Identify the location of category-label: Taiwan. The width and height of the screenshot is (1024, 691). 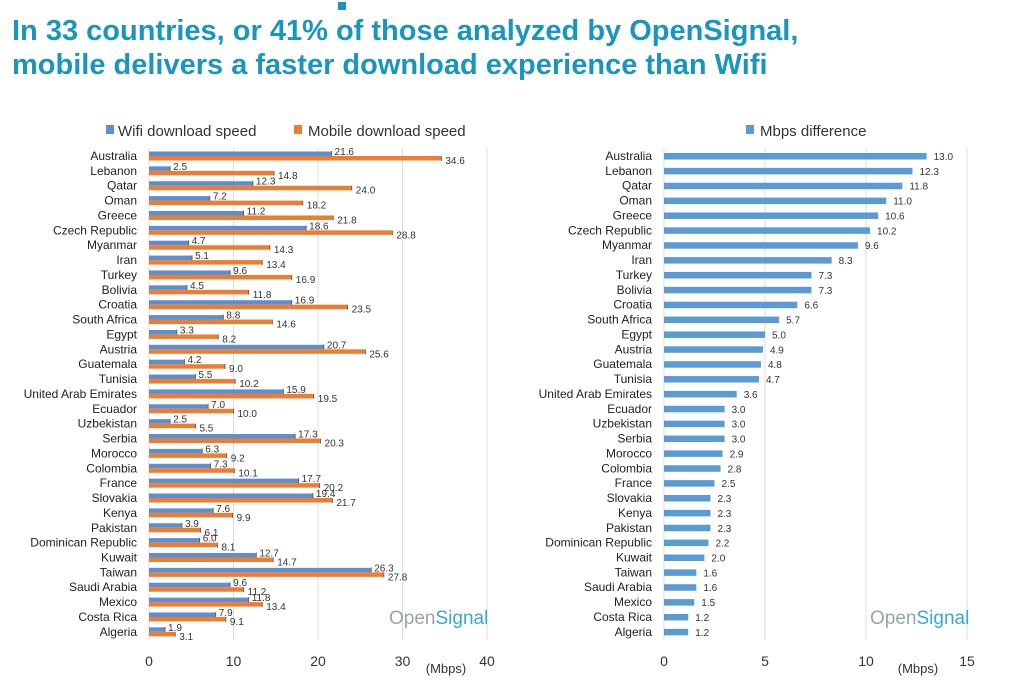
(633, 572).